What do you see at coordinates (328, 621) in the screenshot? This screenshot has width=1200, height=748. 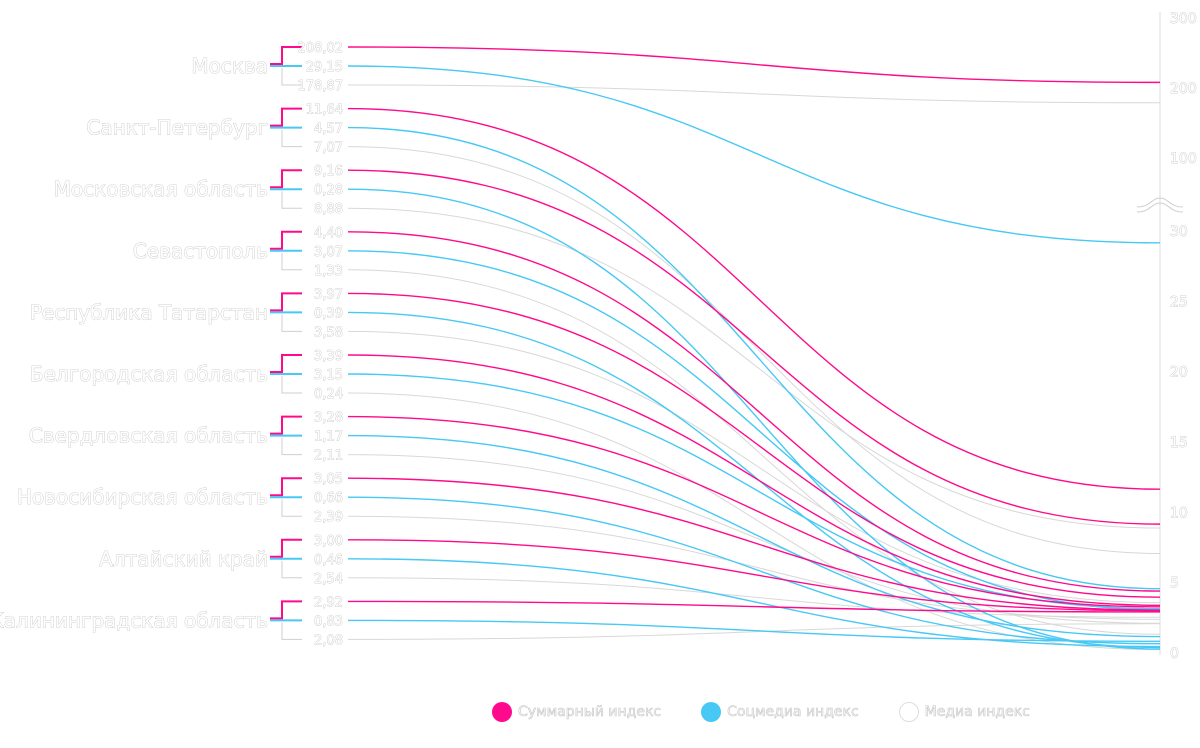 I see `value-label-social: 0,83` at bounding box center [328, 621].